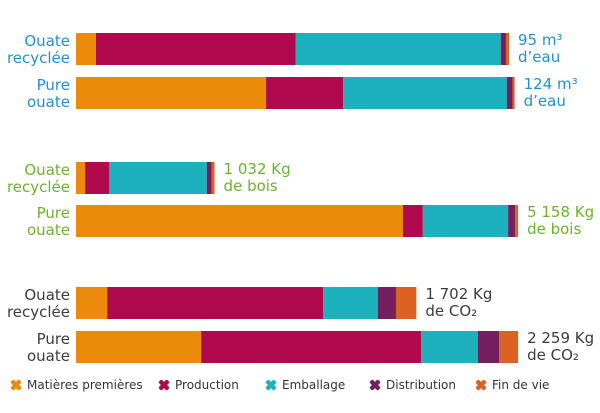  Describe the element at coordinates (540, 48) in the screenshot. I see `total-label: 95 m³ d’eau` at that location.